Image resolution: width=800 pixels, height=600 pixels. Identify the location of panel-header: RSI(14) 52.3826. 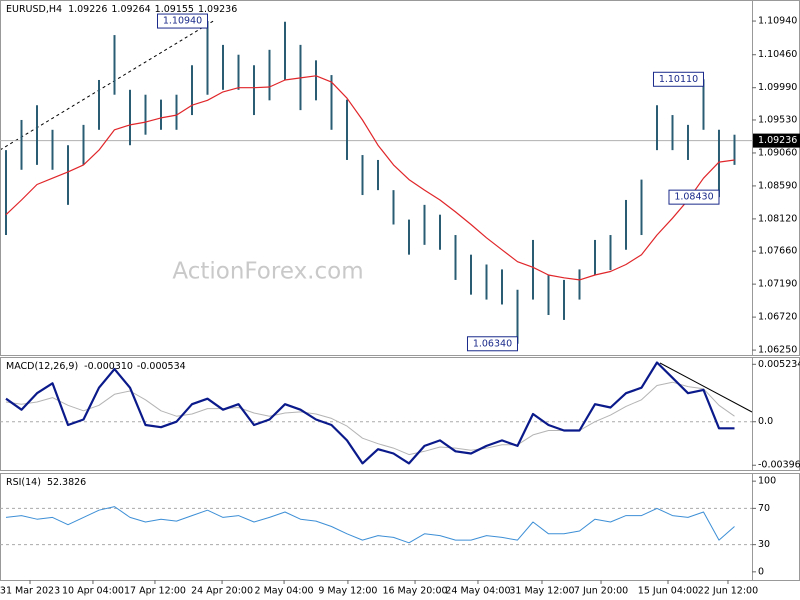
(46, 482).